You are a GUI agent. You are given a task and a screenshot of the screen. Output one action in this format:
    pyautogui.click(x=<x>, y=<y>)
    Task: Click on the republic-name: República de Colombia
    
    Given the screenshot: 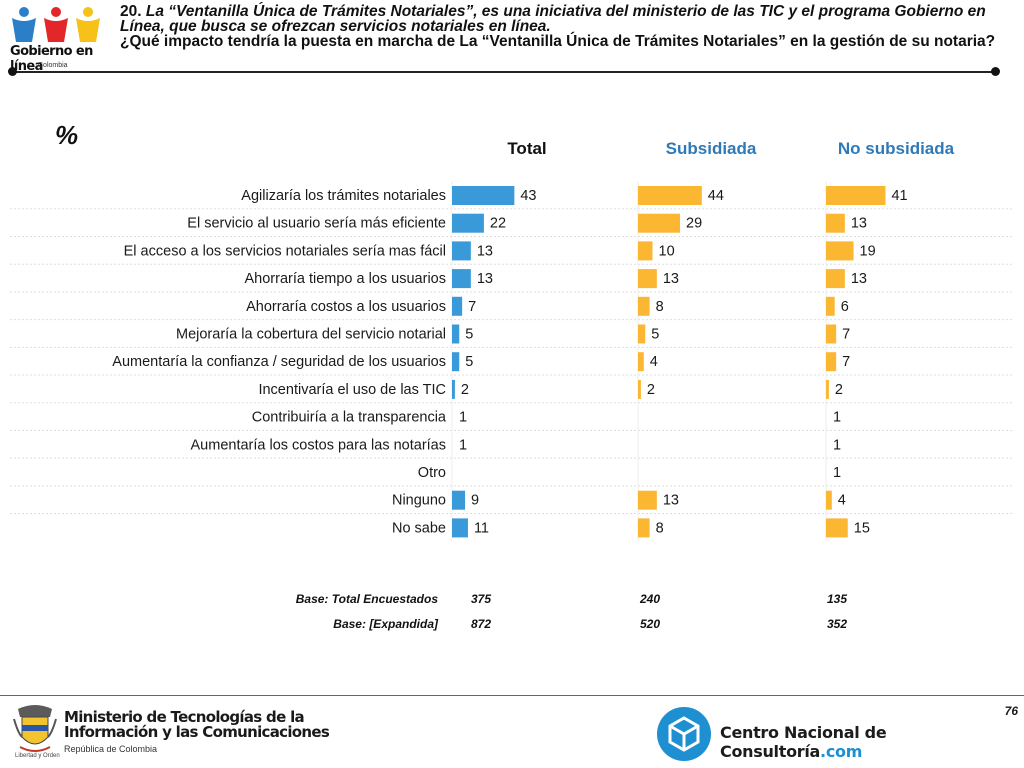 What is the action you would take?
    pyautogui.click(x=111, y=749)
    